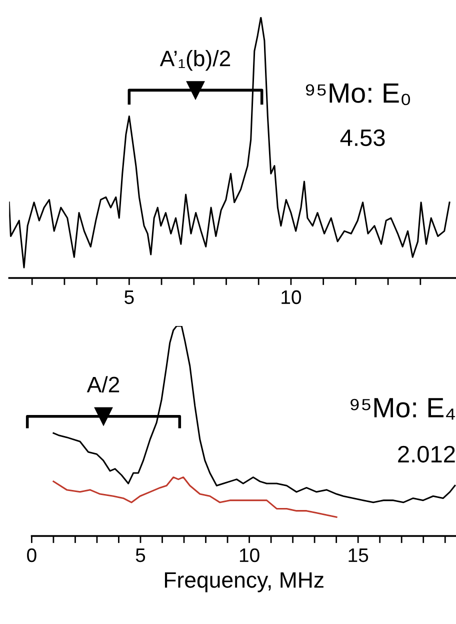  What do you see at coordinates (426, 454) in the screenshot?
I see `annotation: 2.012` at bounding box center [426, 454].